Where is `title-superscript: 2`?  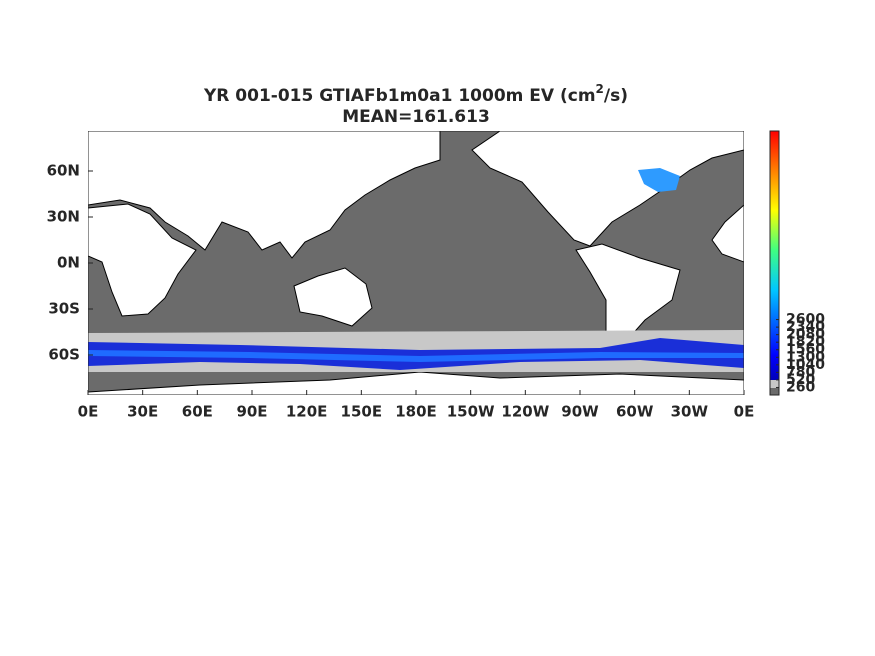
title-superscript: 2 is located at coordinates (600, 89).